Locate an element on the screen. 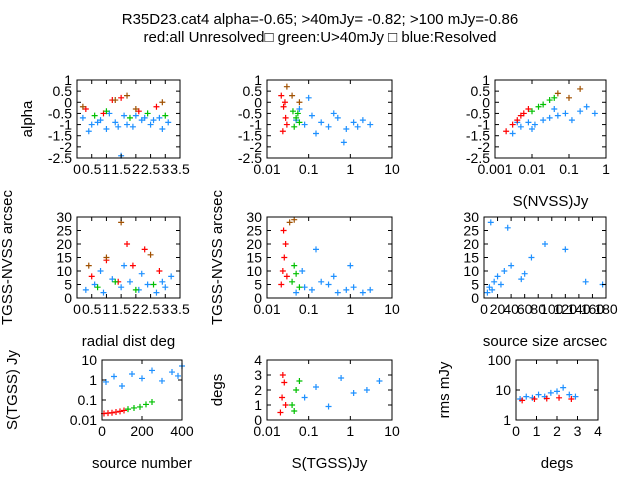  x-tick-label: 3 is located at coordinates (165, 309).